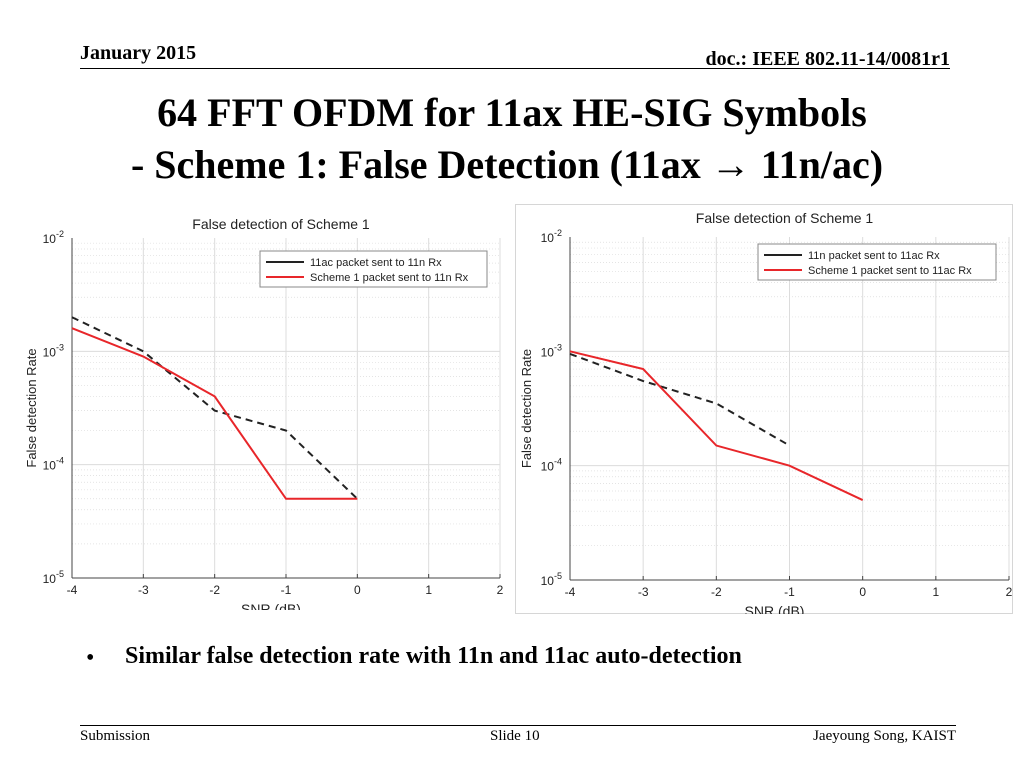 The image size is (1024, 768). I want to click on footer-submission: Submission, so click(115, 736).